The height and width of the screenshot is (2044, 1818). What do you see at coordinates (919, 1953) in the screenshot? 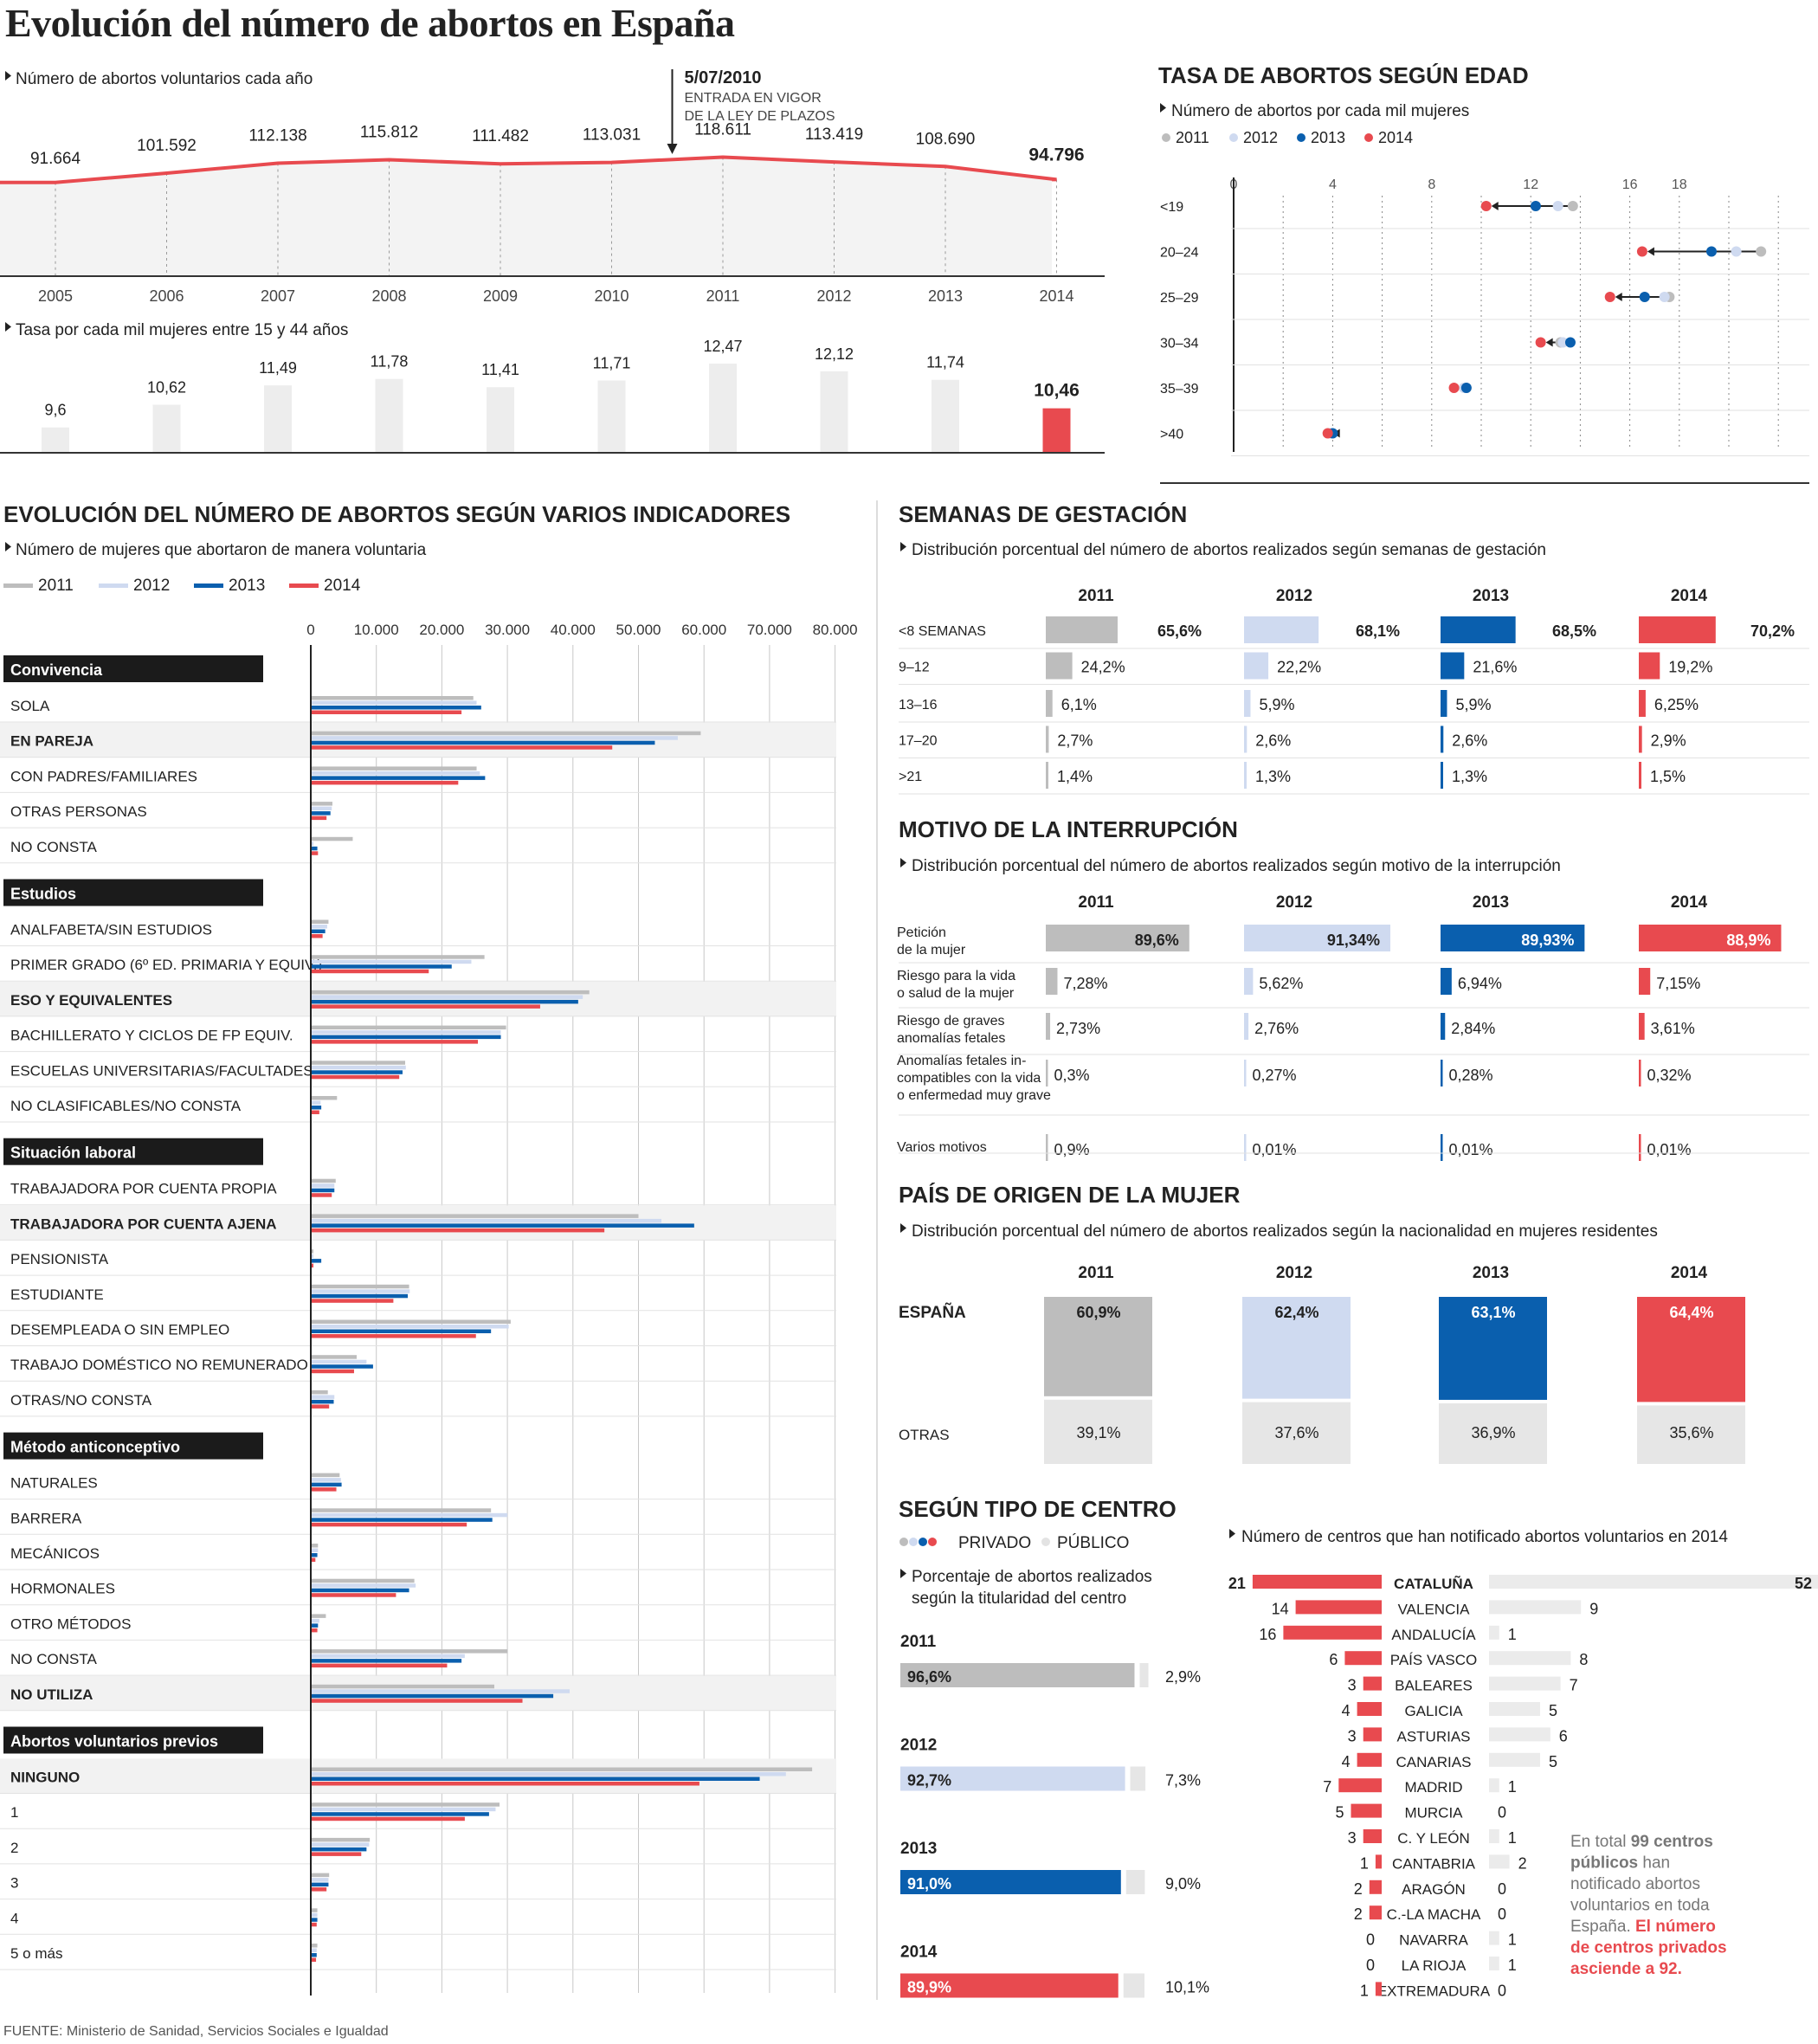
I see `center-year-label: 2014` at bounding box center [919, 1953].